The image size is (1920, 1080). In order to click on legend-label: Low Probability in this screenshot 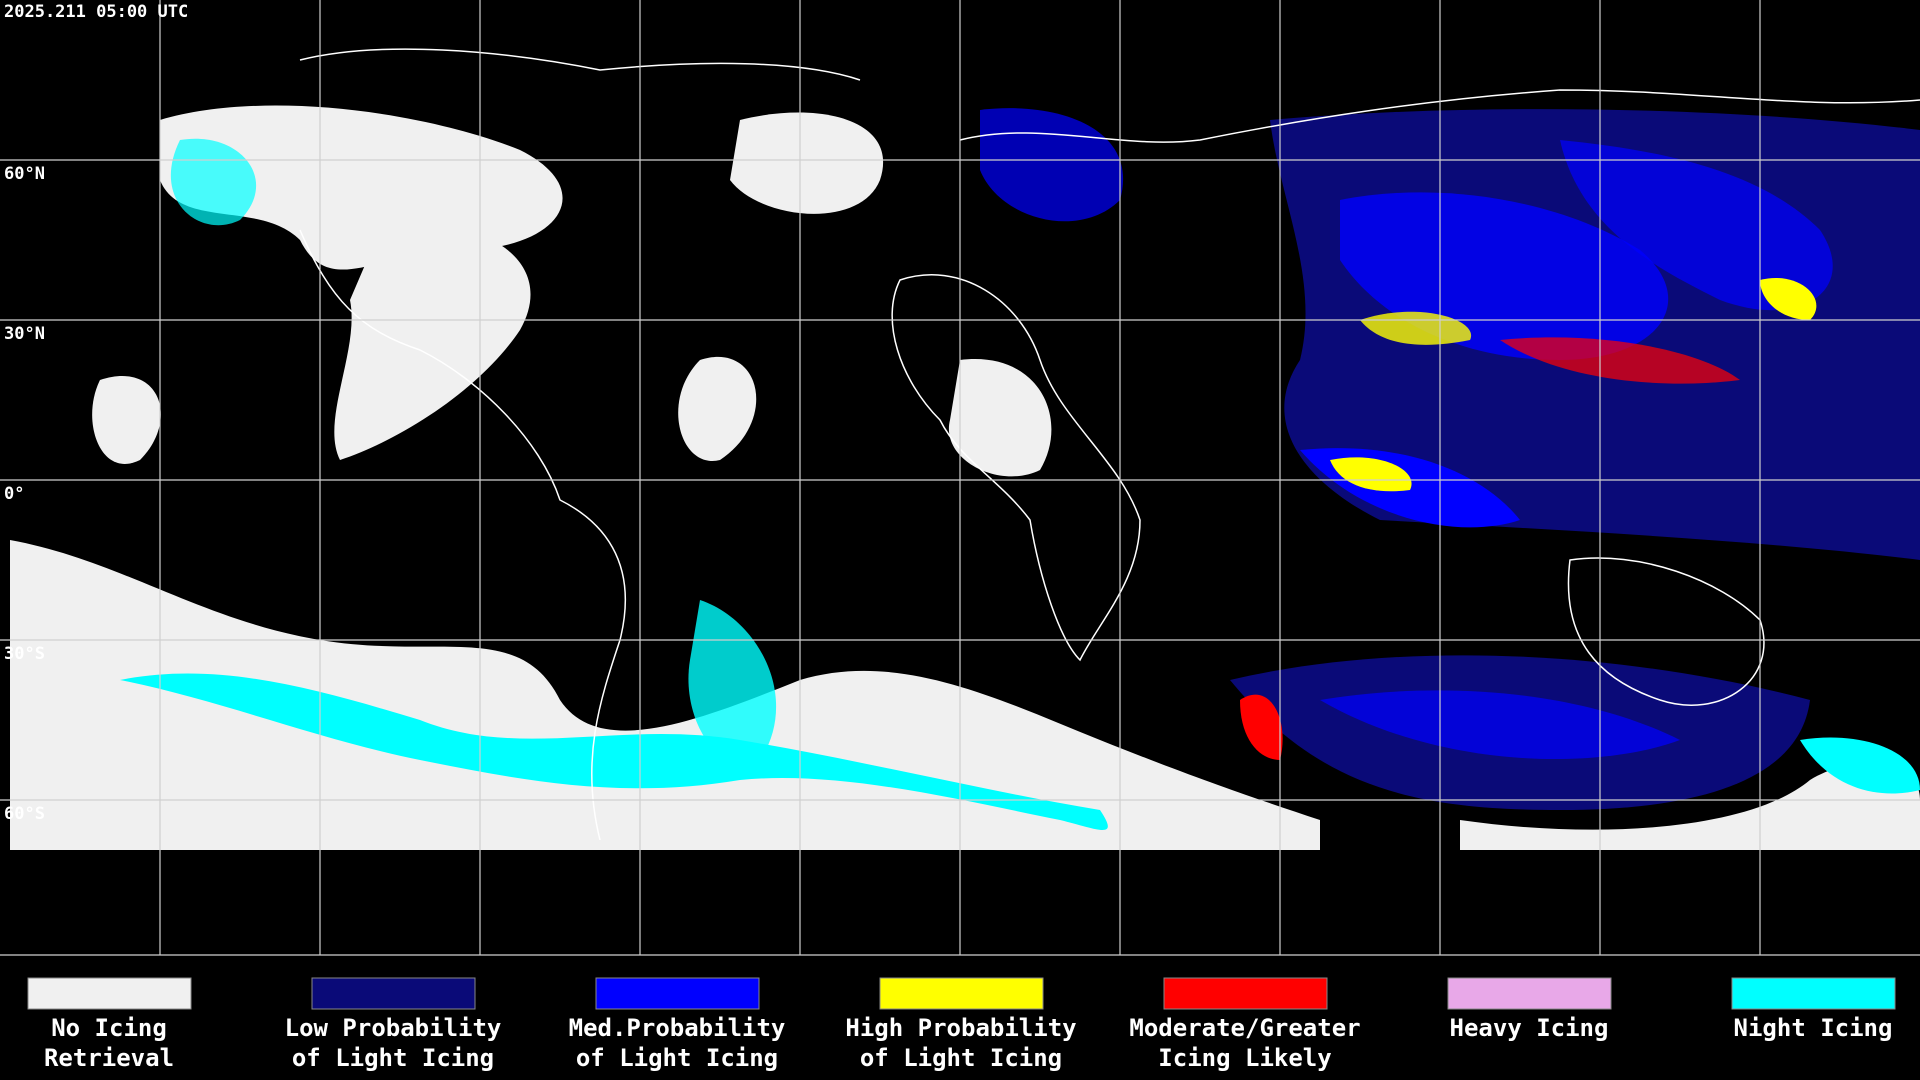, I will do `click(393, 1028)`.